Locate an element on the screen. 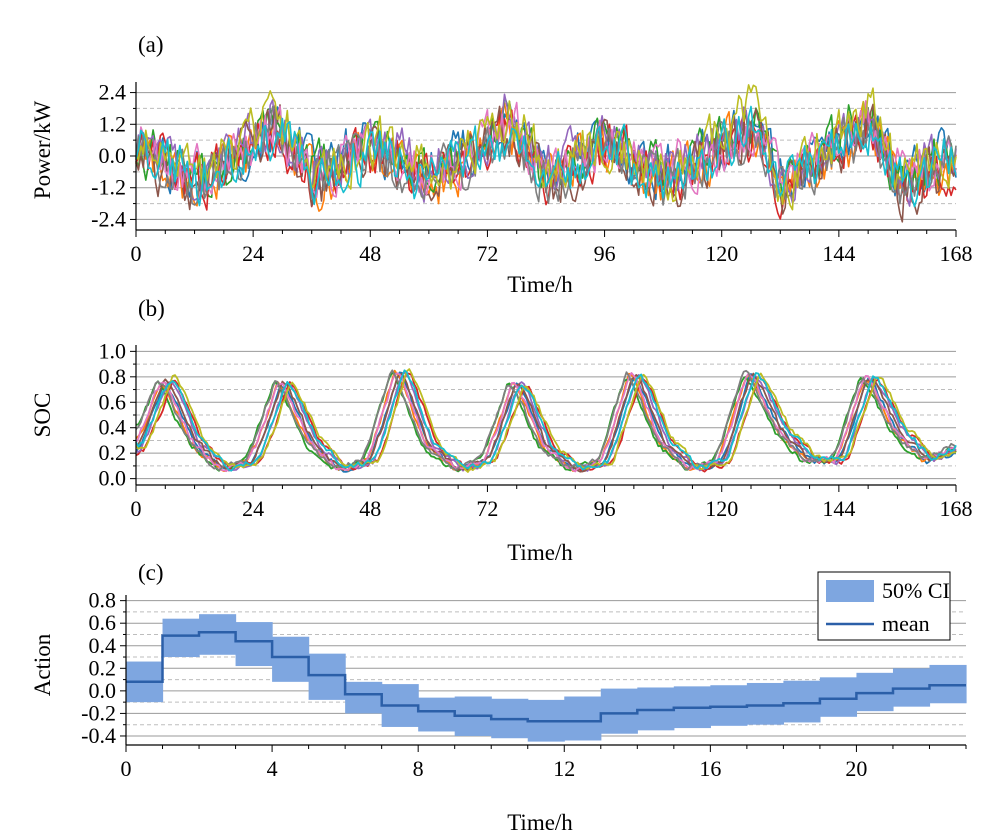 This screenshot has height=840, width=1005. x-tick-label: 16 is located at coordinates (710, 768).